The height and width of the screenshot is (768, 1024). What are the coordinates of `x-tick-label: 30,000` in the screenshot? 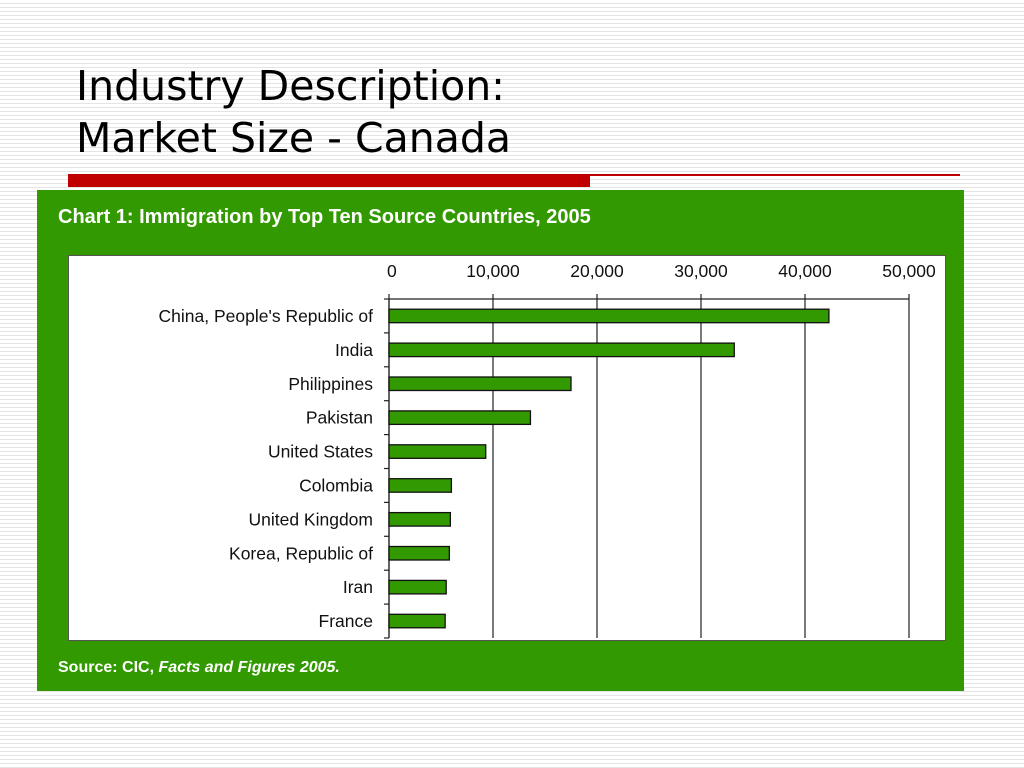 It's located at (701, 271).